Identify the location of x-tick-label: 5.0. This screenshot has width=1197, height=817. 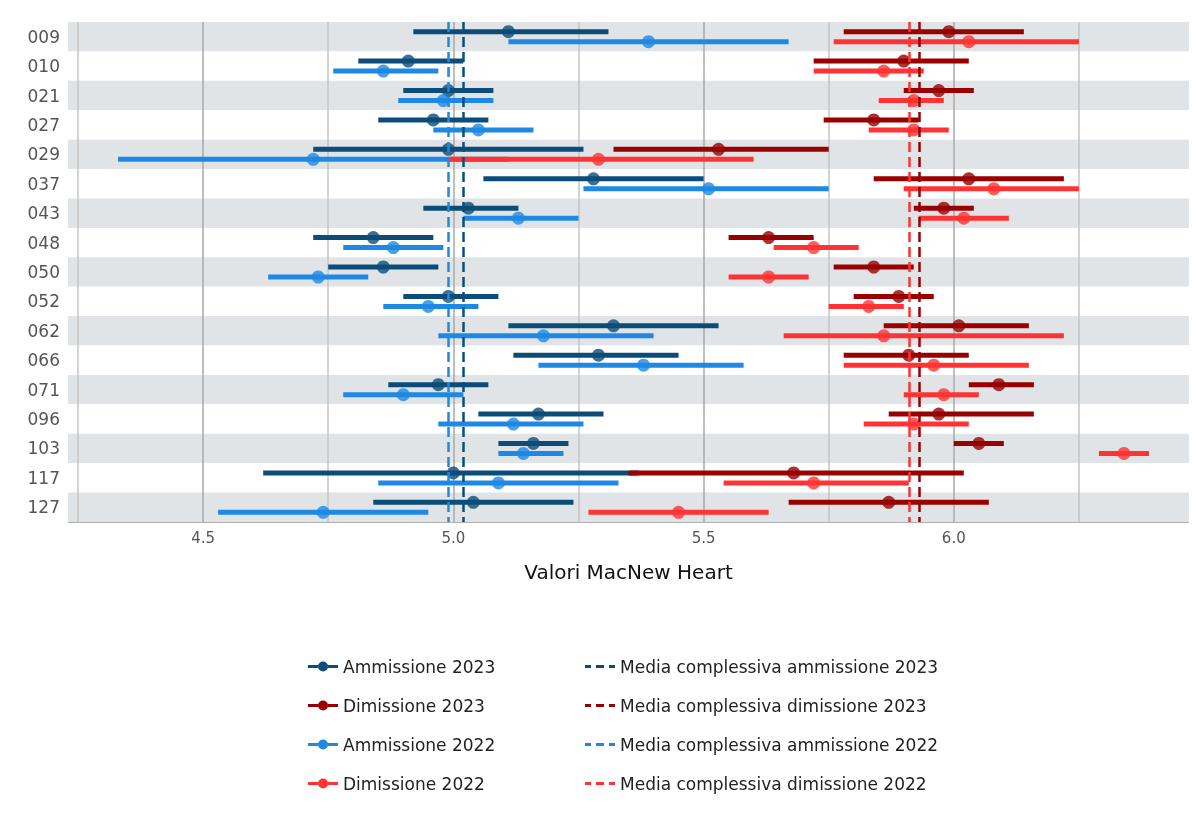
(453, 537).